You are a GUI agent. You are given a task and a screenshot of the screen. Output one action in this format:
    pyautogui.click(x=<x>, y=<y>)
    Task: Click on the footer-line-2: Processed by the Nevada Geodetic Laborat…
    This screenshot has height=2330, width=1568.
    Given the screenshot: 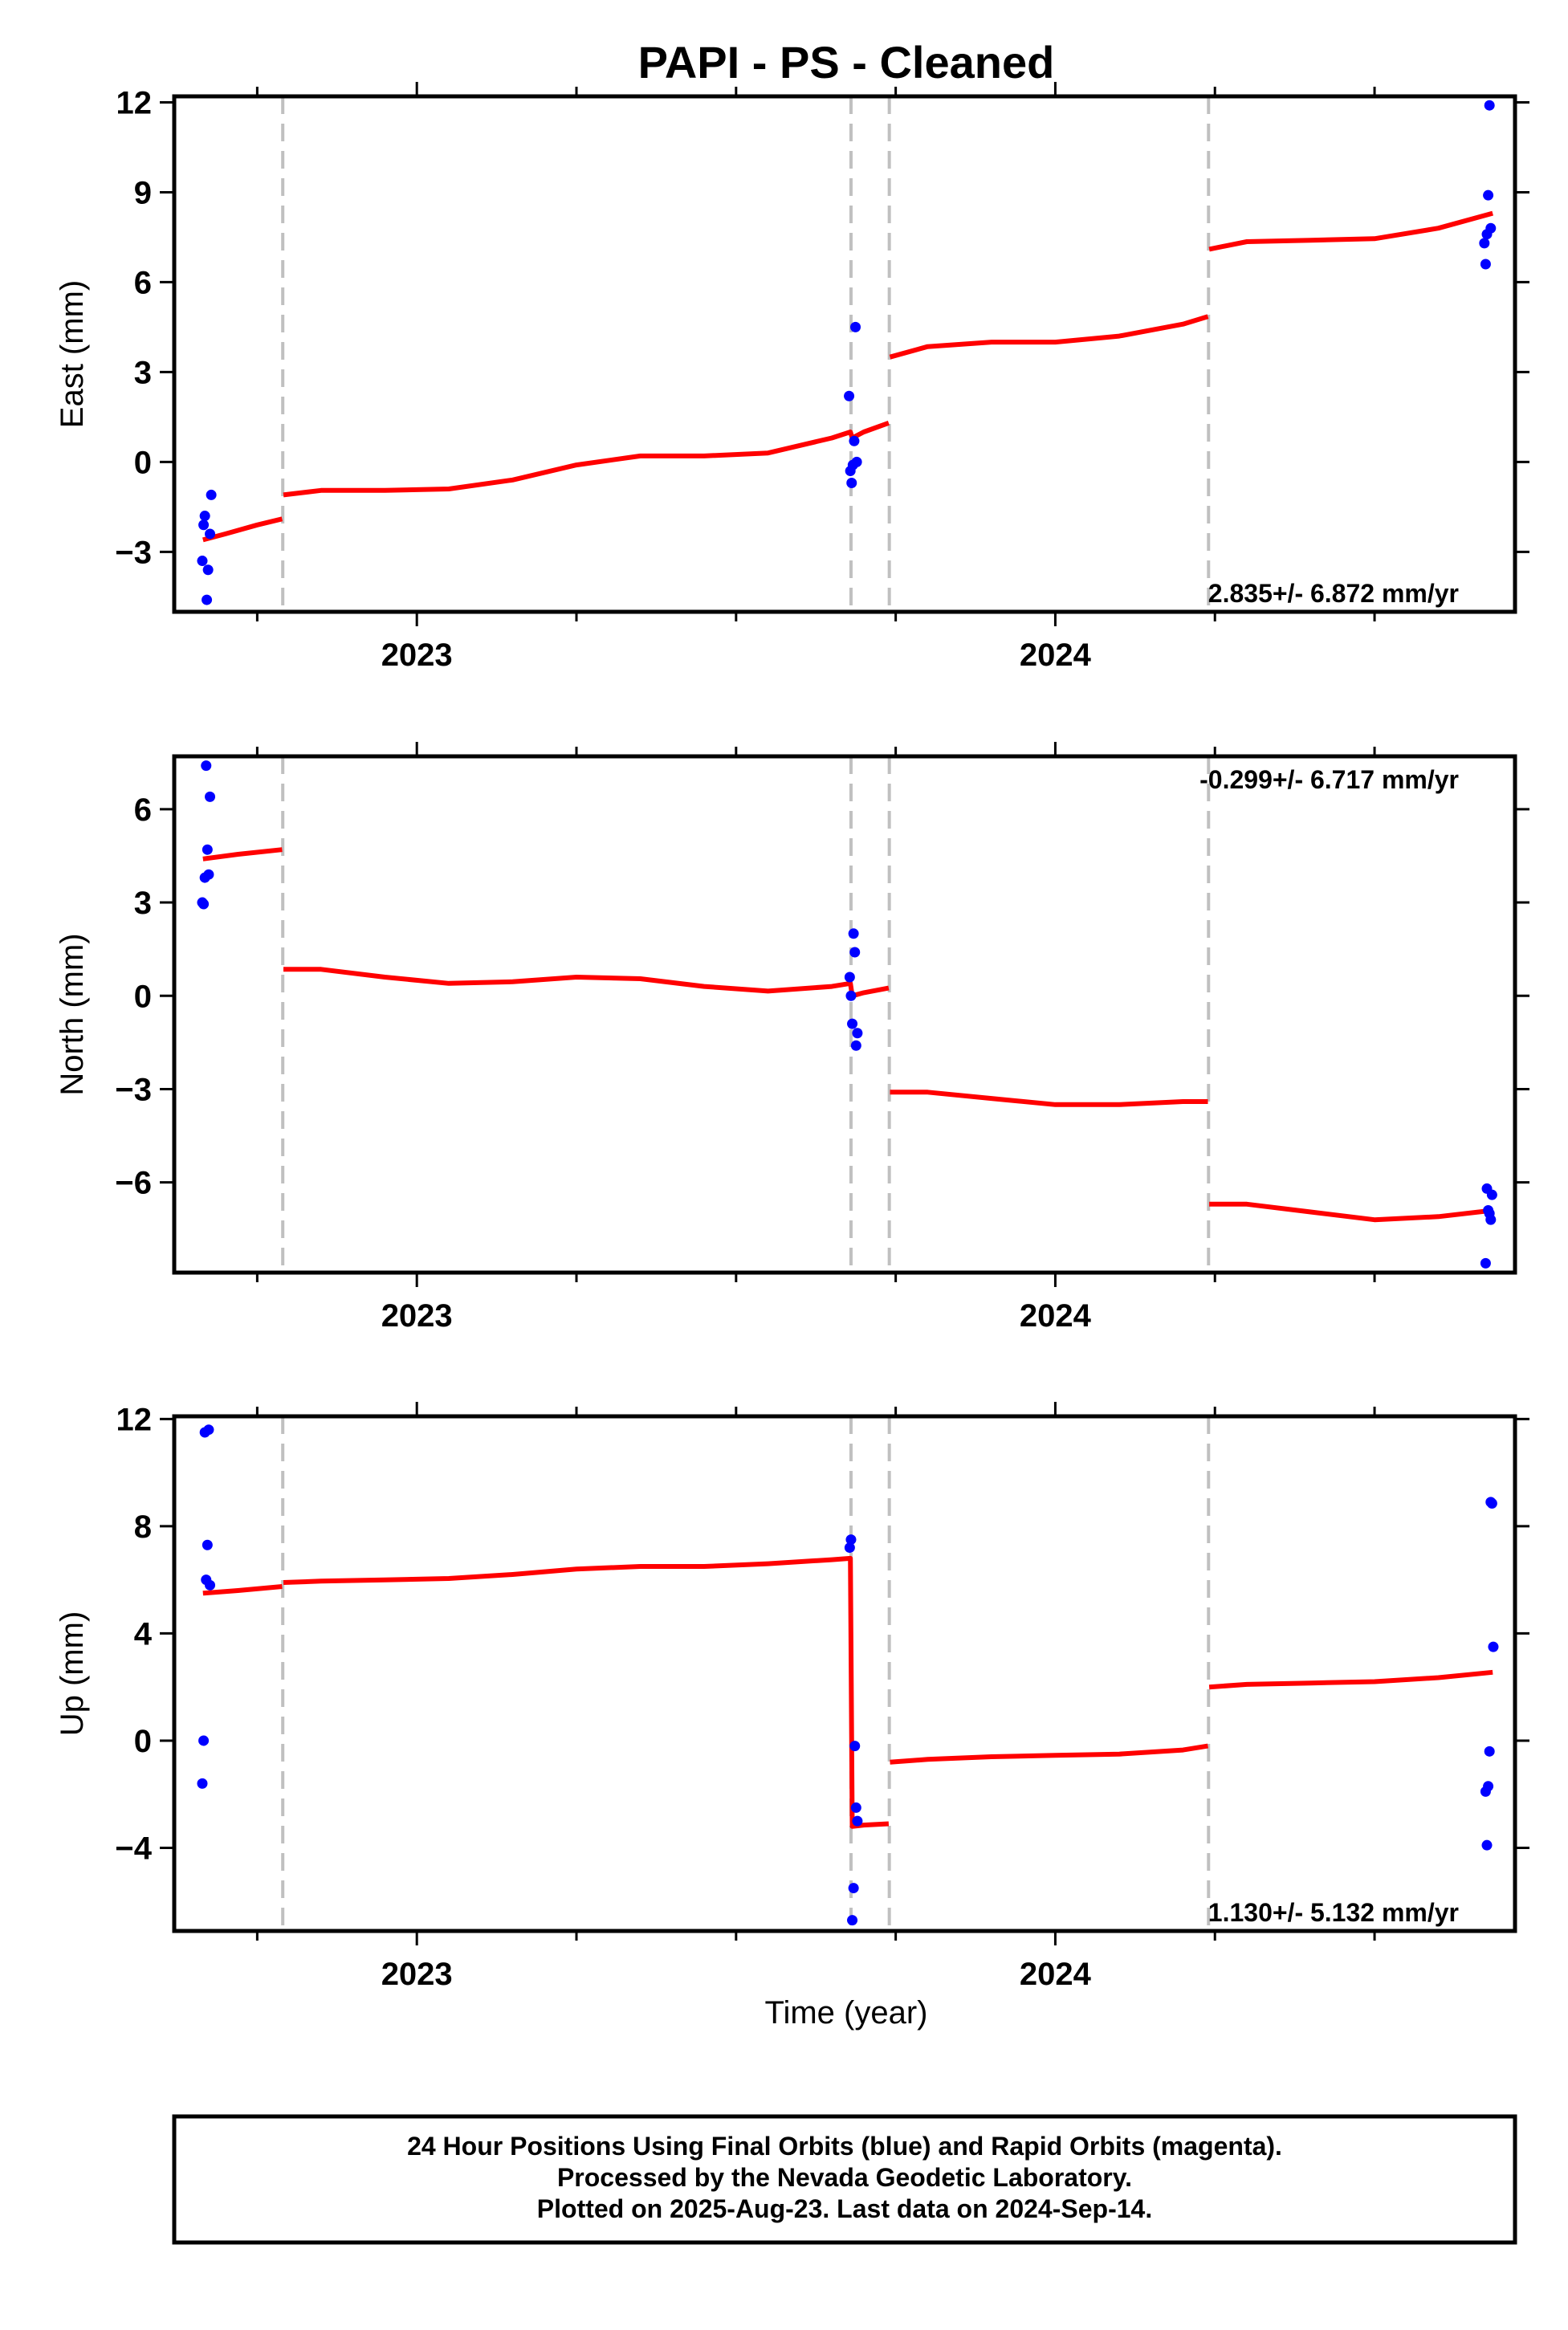 What is the action you would take?
    pyautogui.click(x=844, y=2177)
    